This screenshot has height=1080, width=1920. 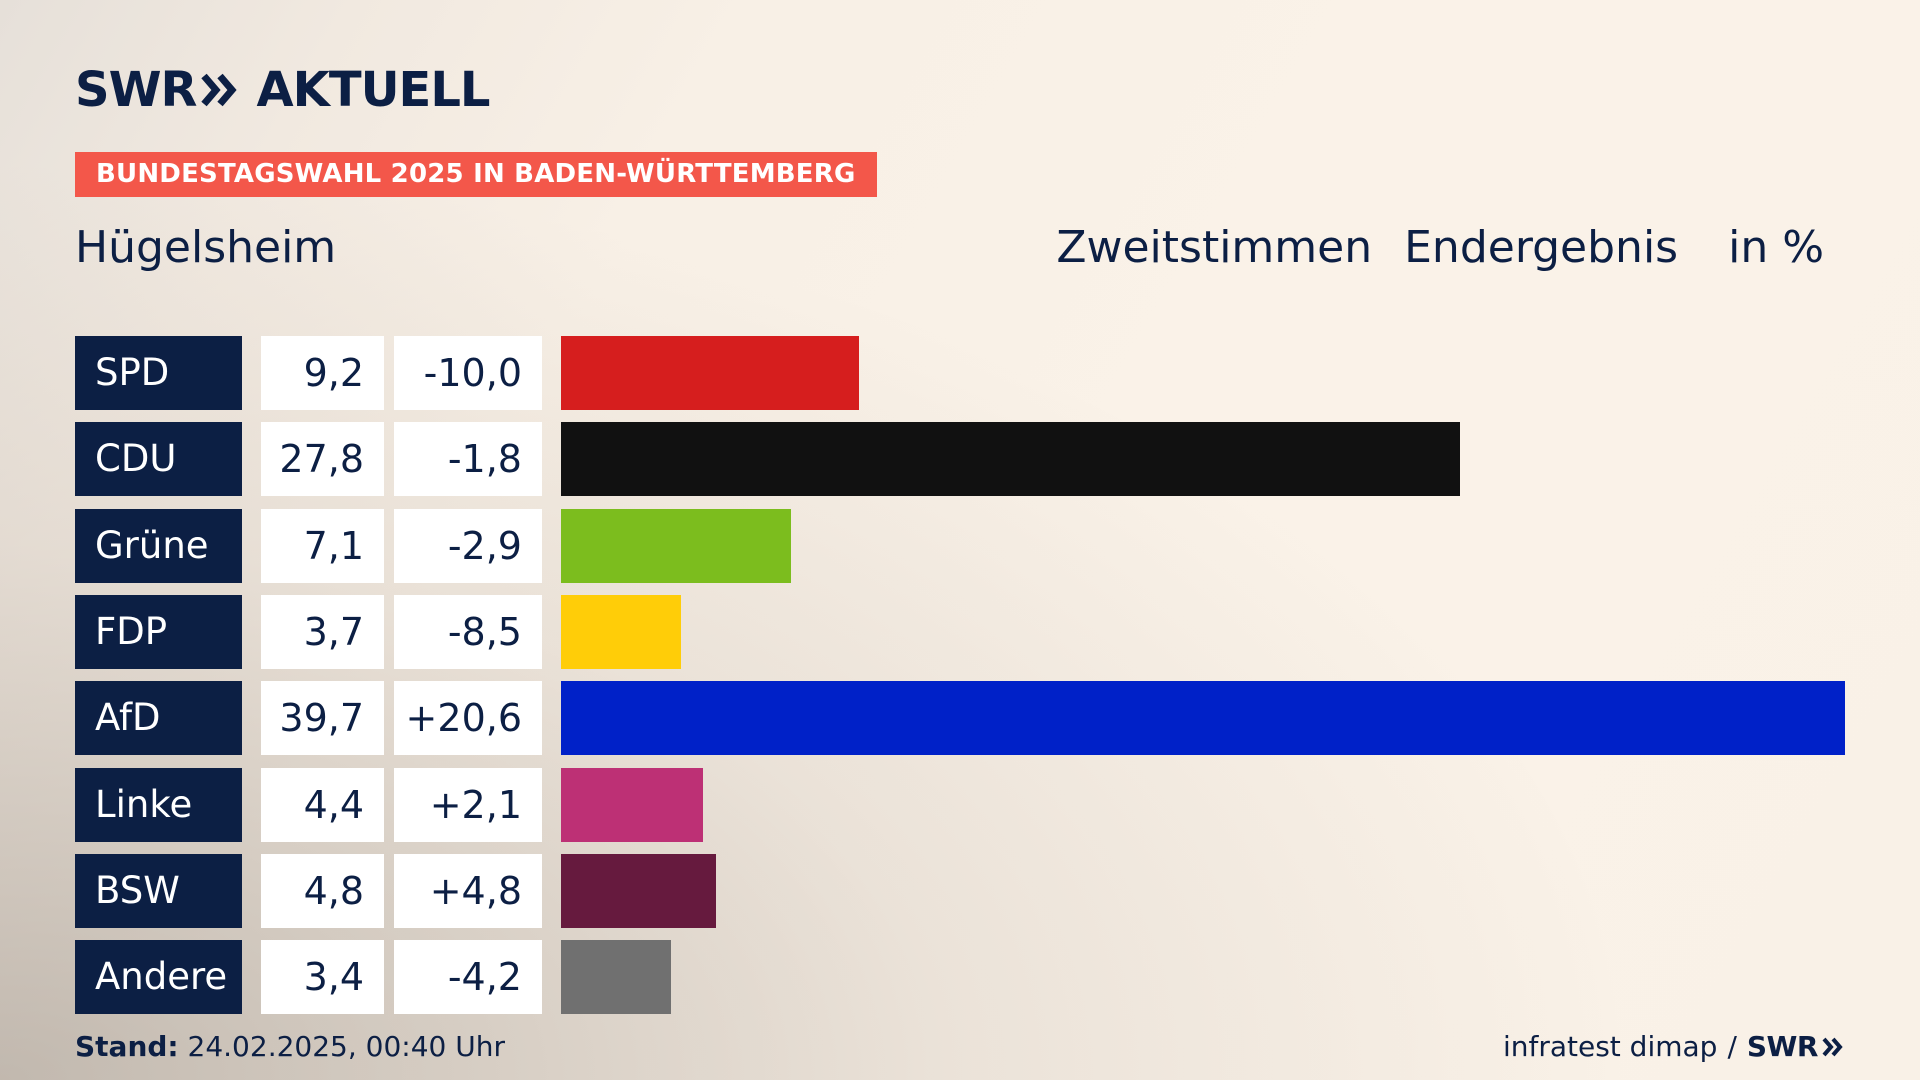 I want to click on stand-value: 24.02.2025, 00:40 Uhr, so click(x=346, y=1046).